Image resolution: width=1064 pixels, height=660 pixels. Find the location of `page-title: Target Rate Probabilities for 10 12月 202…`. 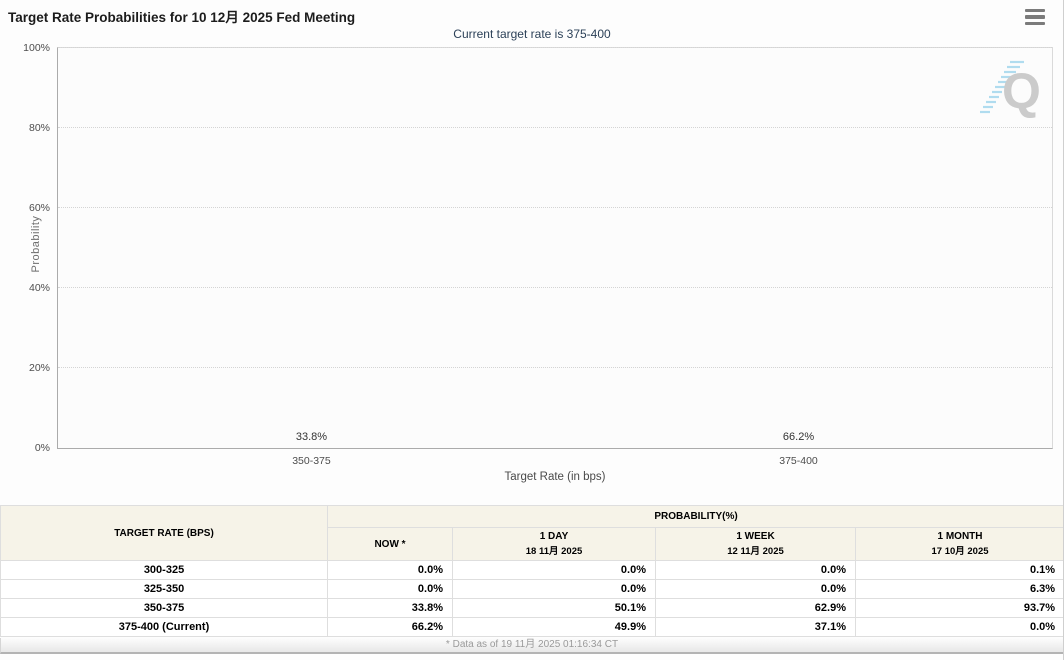

page-title: Target Rate Probabilities for 10 12月 202… is located at coordinates (182, 17).